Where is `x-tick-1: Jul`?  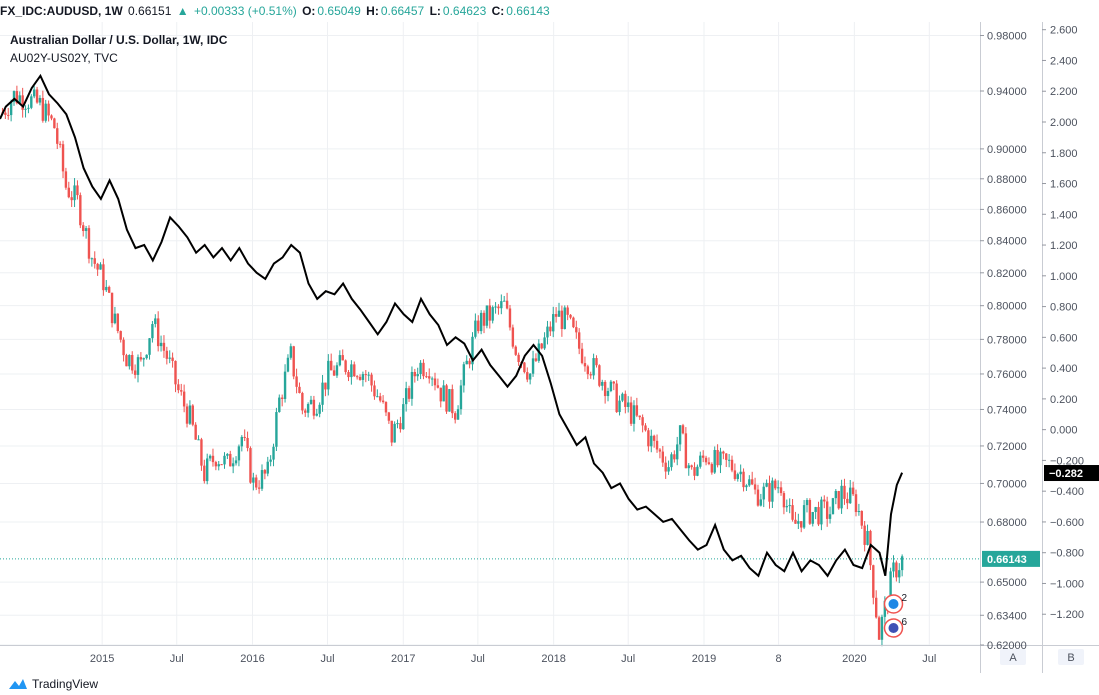
x-tick-1: Jul is located at coordinates (177, 659).